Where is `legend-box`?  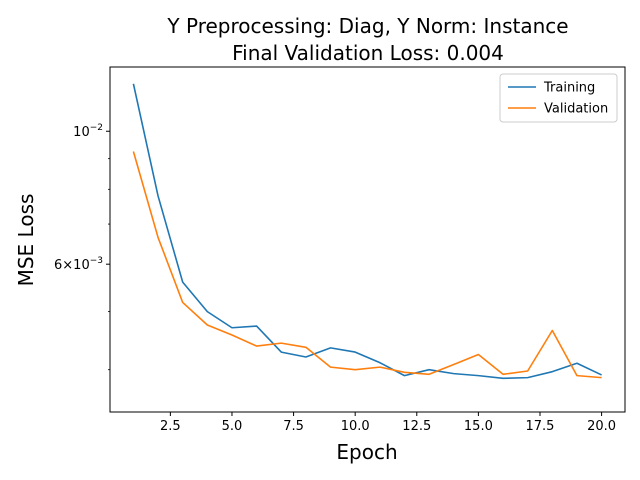 legend-box is located at coordinates (558, 98).